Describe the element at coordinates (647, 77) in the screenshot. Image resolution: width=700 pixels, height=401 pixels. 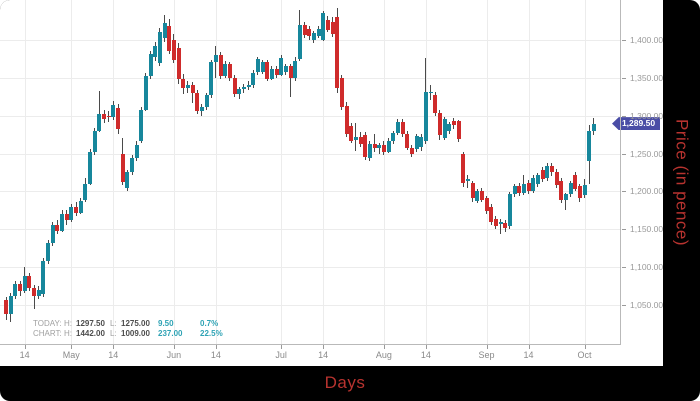
I see `y-axis-label: 1,350.00` at that location.